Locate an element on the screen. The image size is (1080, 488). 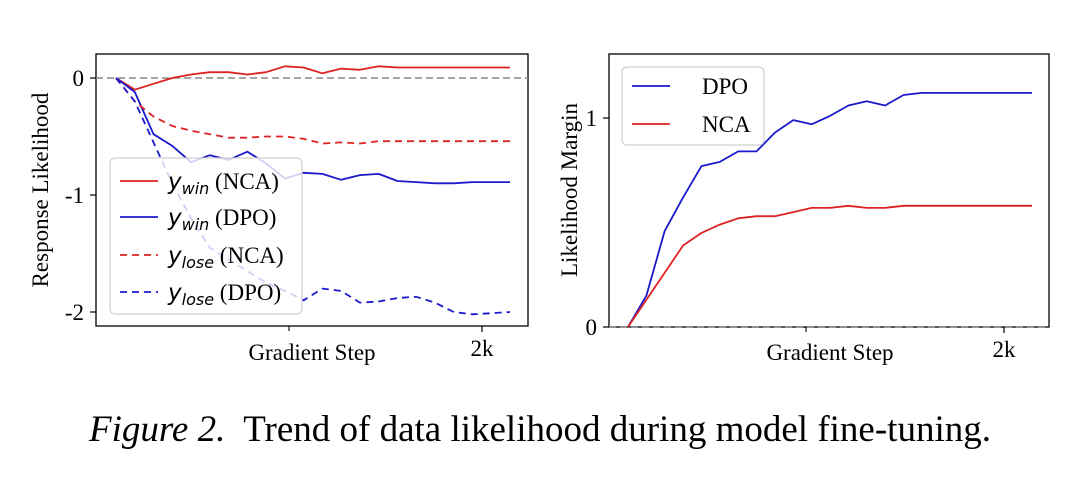
y-tick-label: 1 is located at coordinates (592, 118).